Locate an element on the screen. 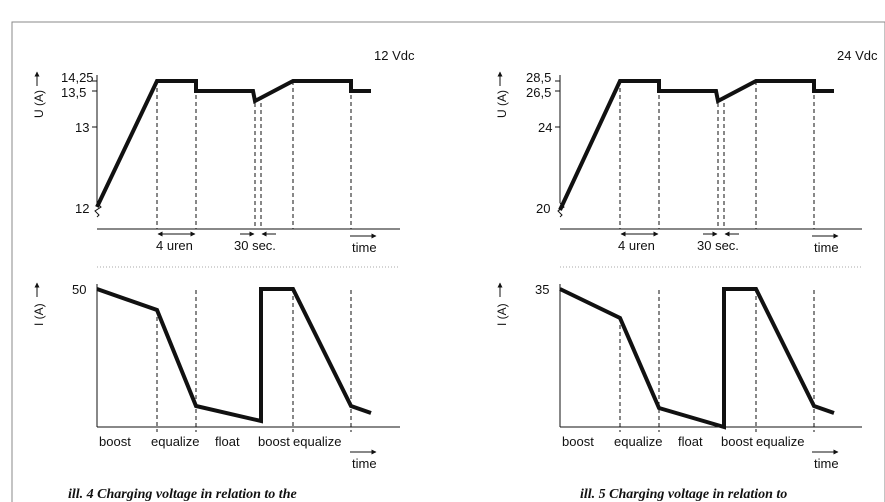 This screenshot has width=885, height=502. tick-label: 50 is located at coordinates (79, 289).